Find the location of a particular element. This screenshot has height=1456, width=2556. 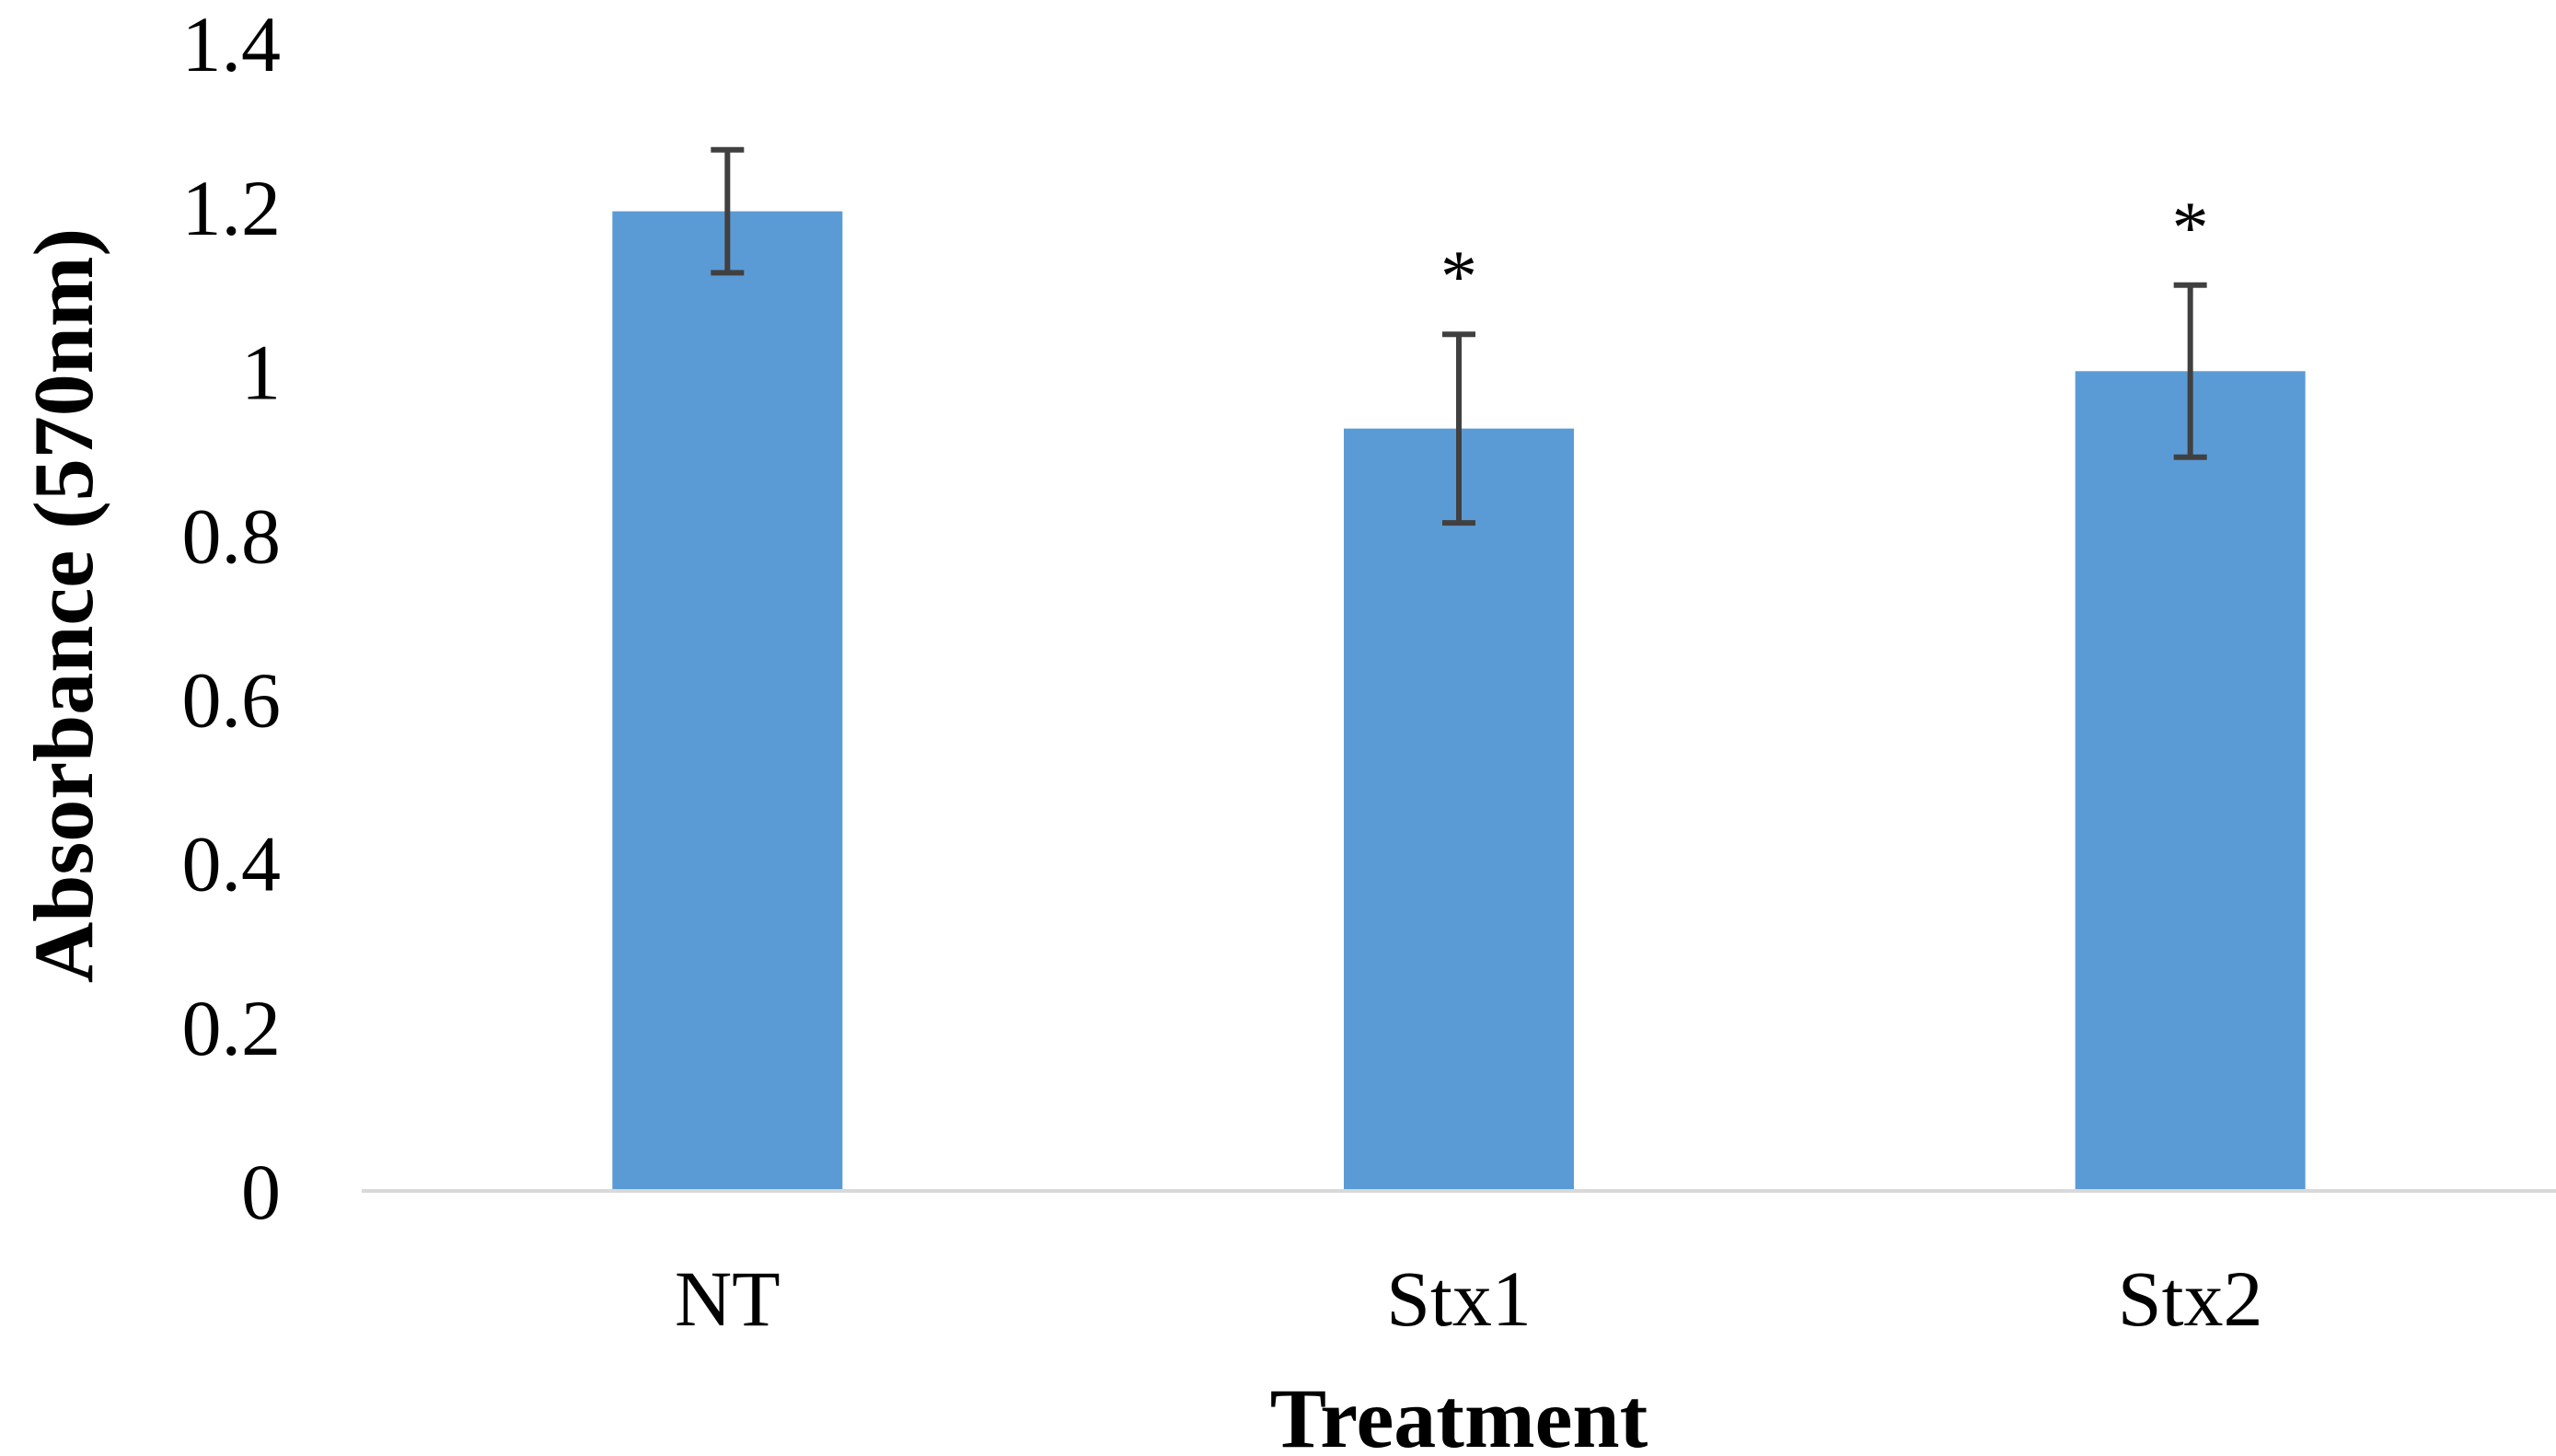

bar-stx2 is located at coordinates (2190, 781).